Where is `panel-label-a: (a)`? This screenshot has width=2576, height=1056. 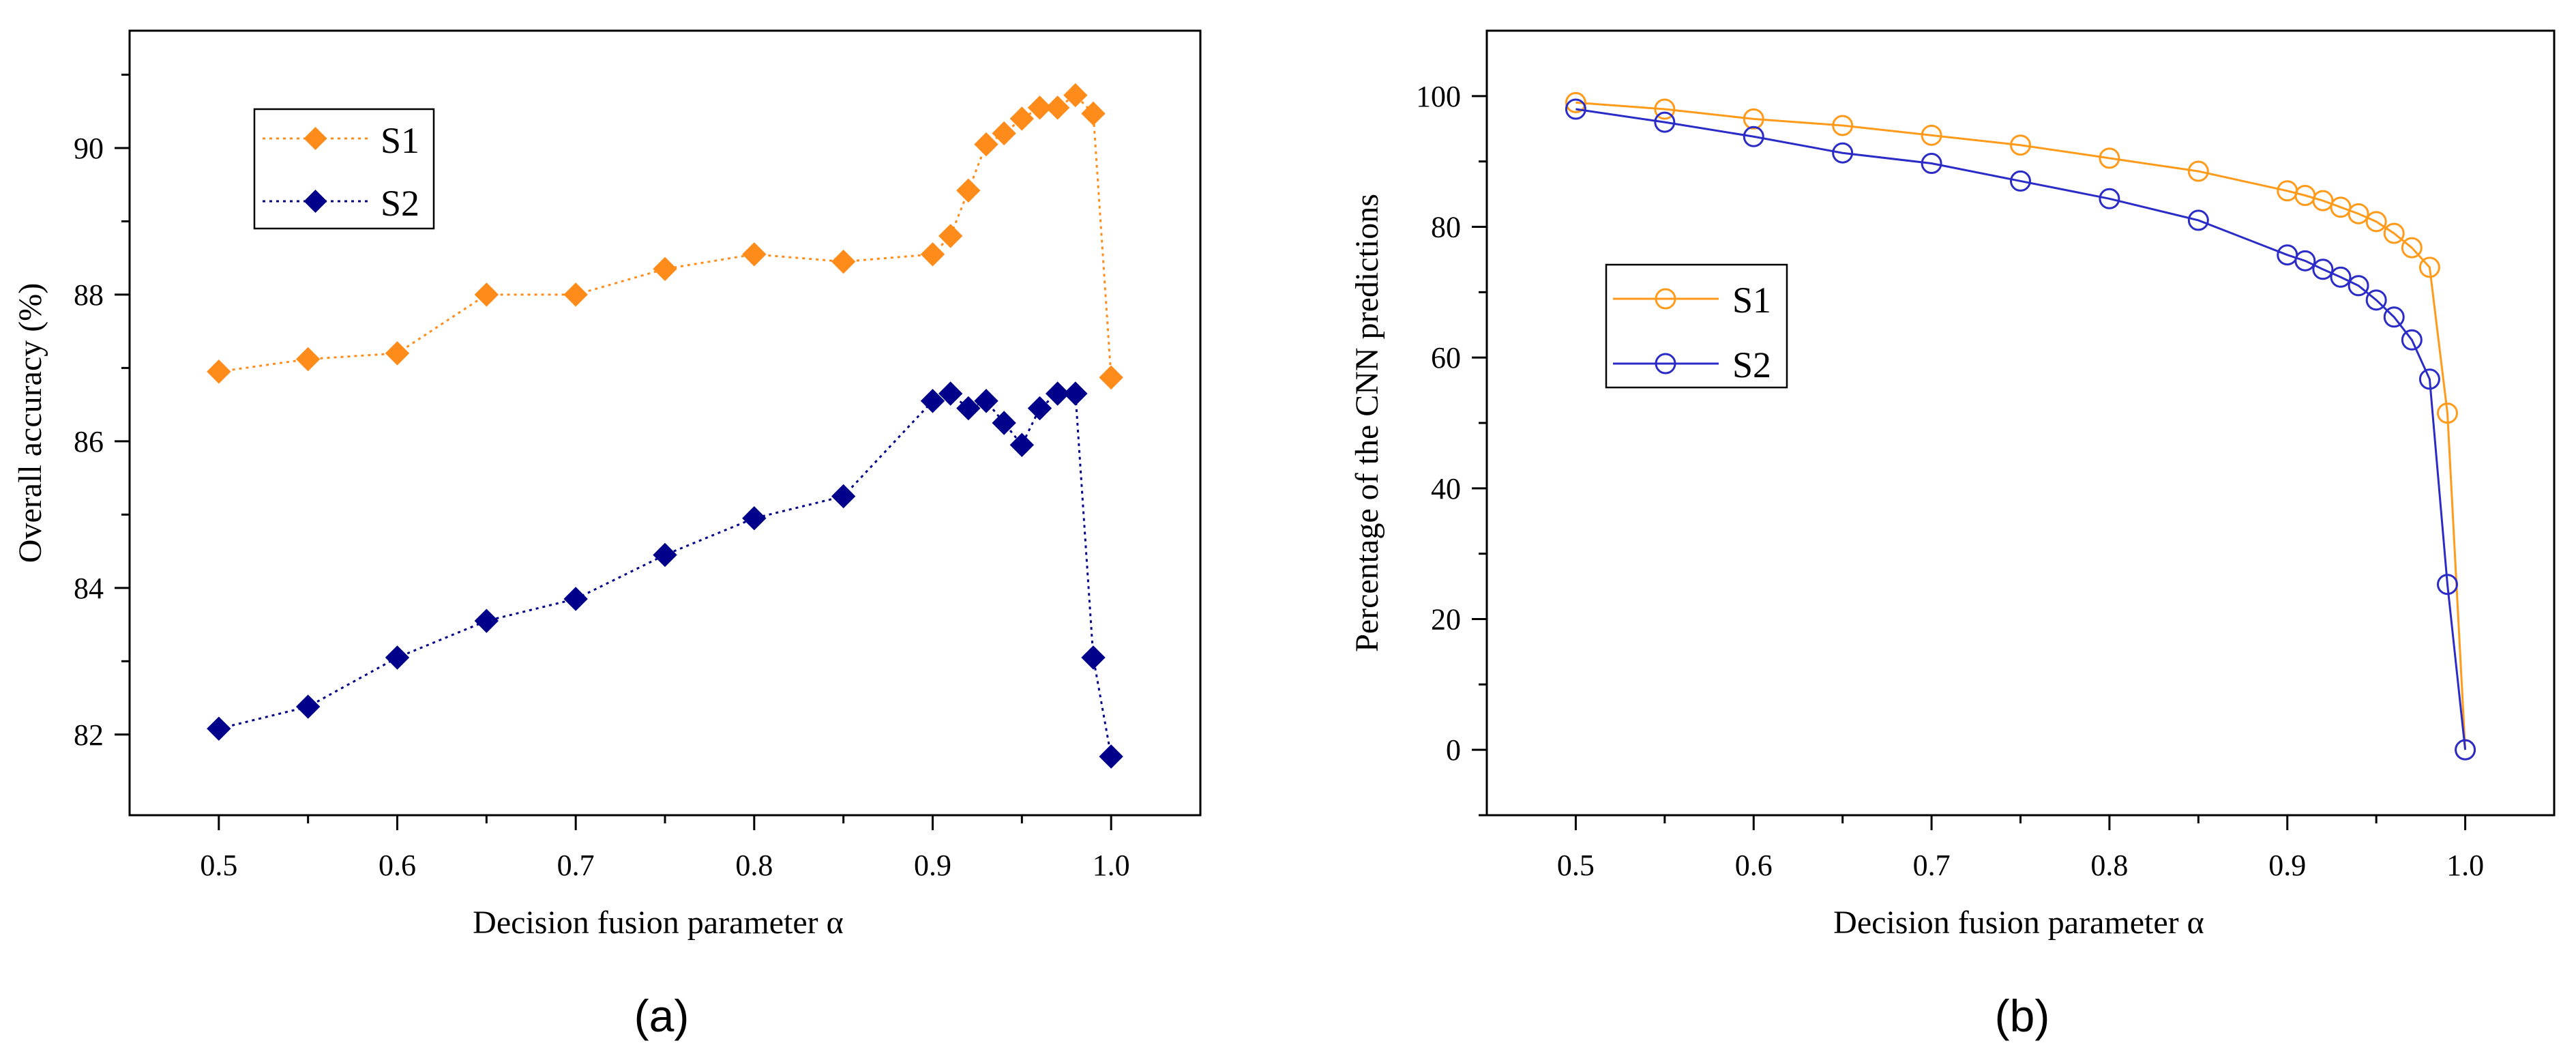 panel-label-a: (a) is located at coordinates (662, 1016).